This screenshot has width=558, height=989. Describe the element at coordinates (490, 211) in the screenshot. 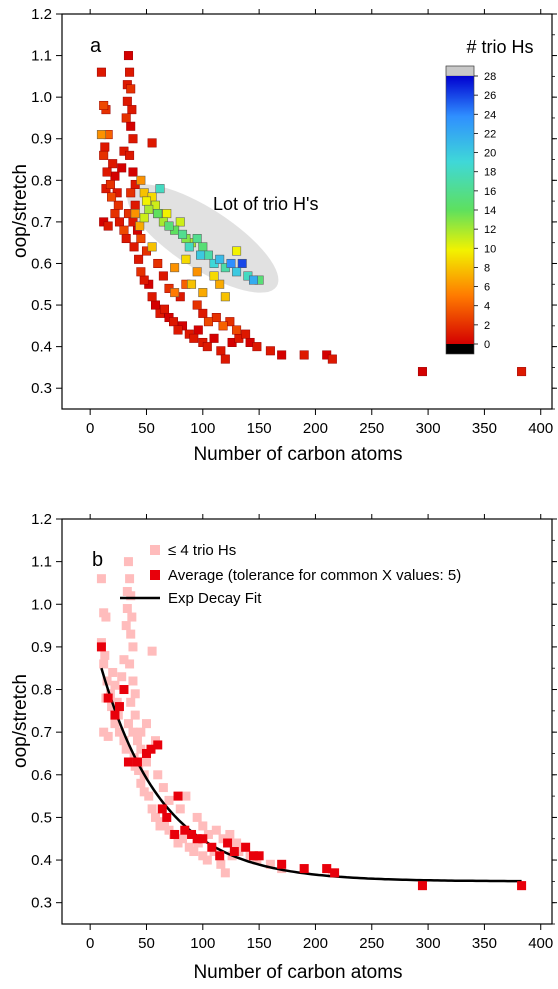

I see `colorbar-tick-label: 14` at that location.